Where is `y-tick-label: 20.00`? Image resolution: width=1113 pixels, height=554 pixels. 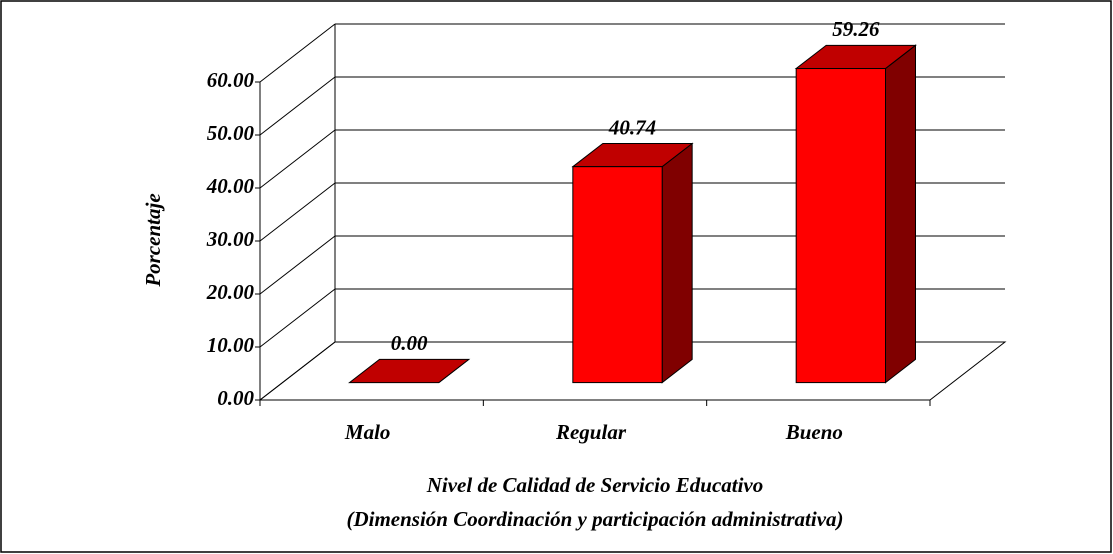 y-tick-label: 20.00 is located at coordinates (230, 292).